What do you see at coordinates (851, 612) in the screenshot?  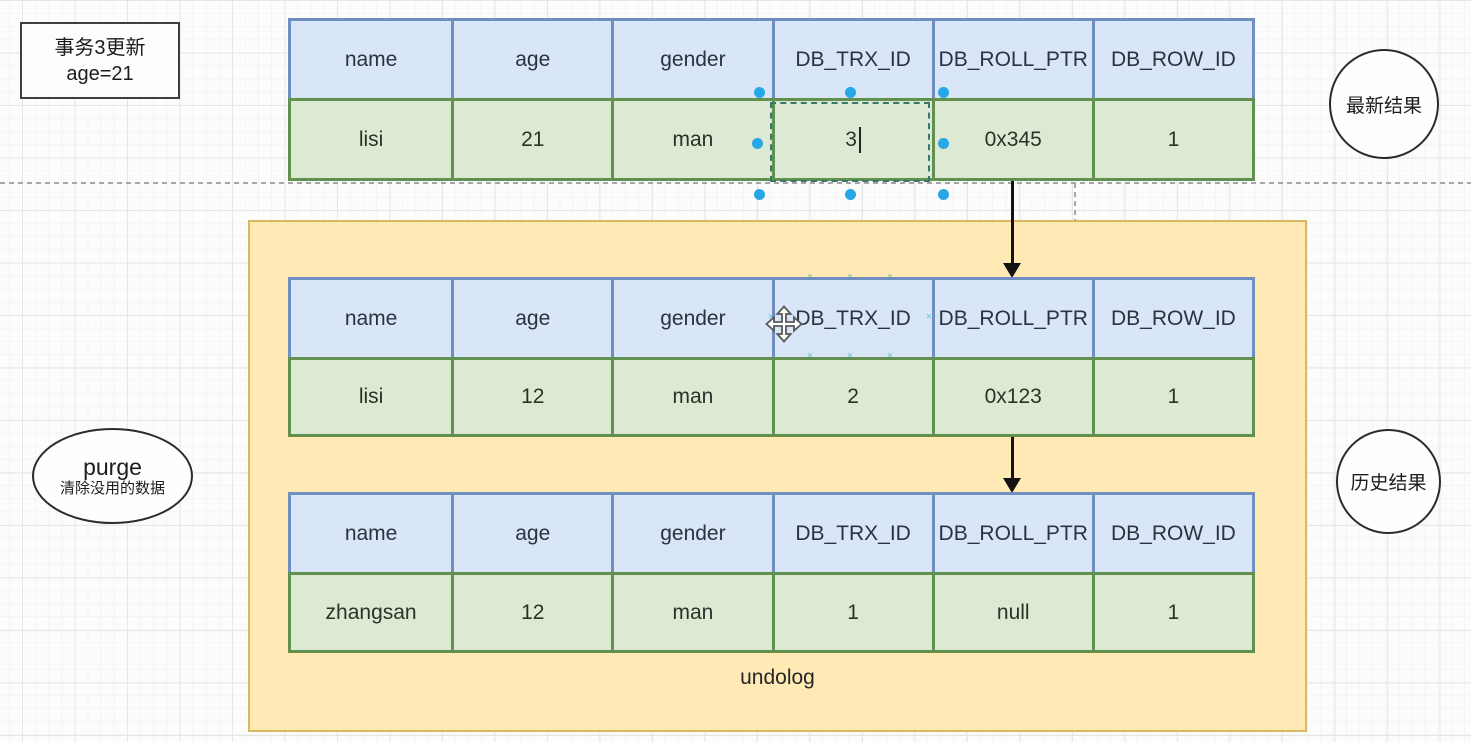 I see `data-cell-db-trx-id: 1` at bounding box center [851, 612].